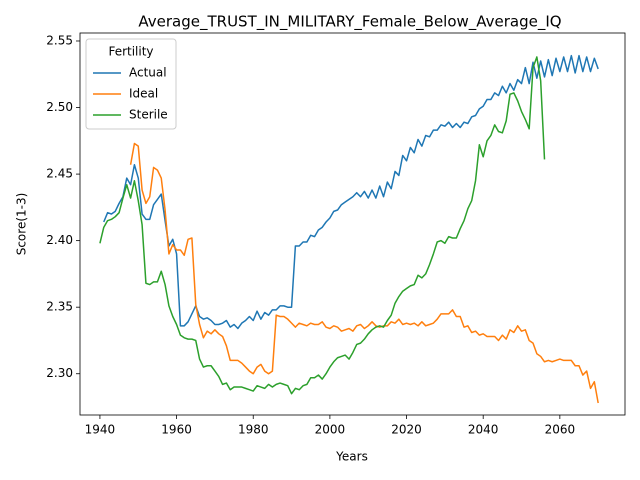  I want to click on x-tick-label: 2020, so click(406, 430).